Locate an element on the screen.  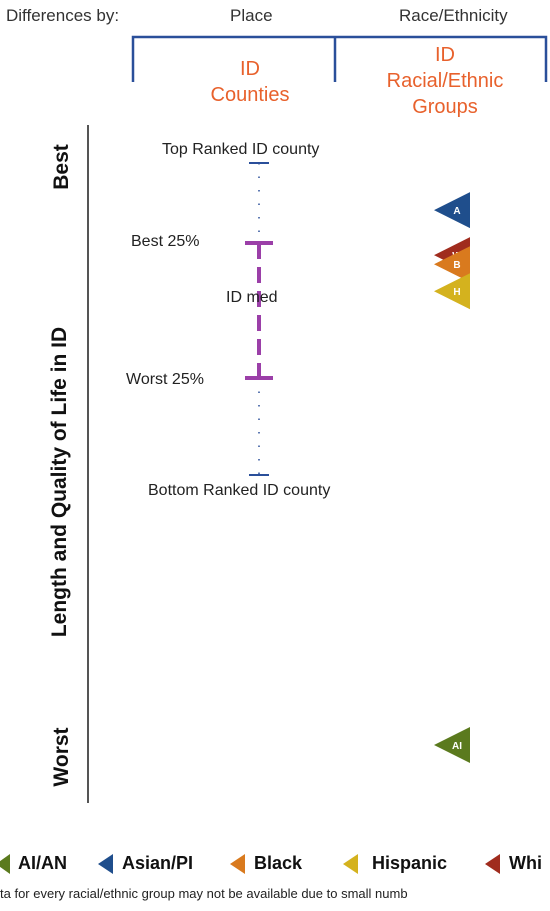
best-25-label: Best 25% is located at coordinates (165, 241).